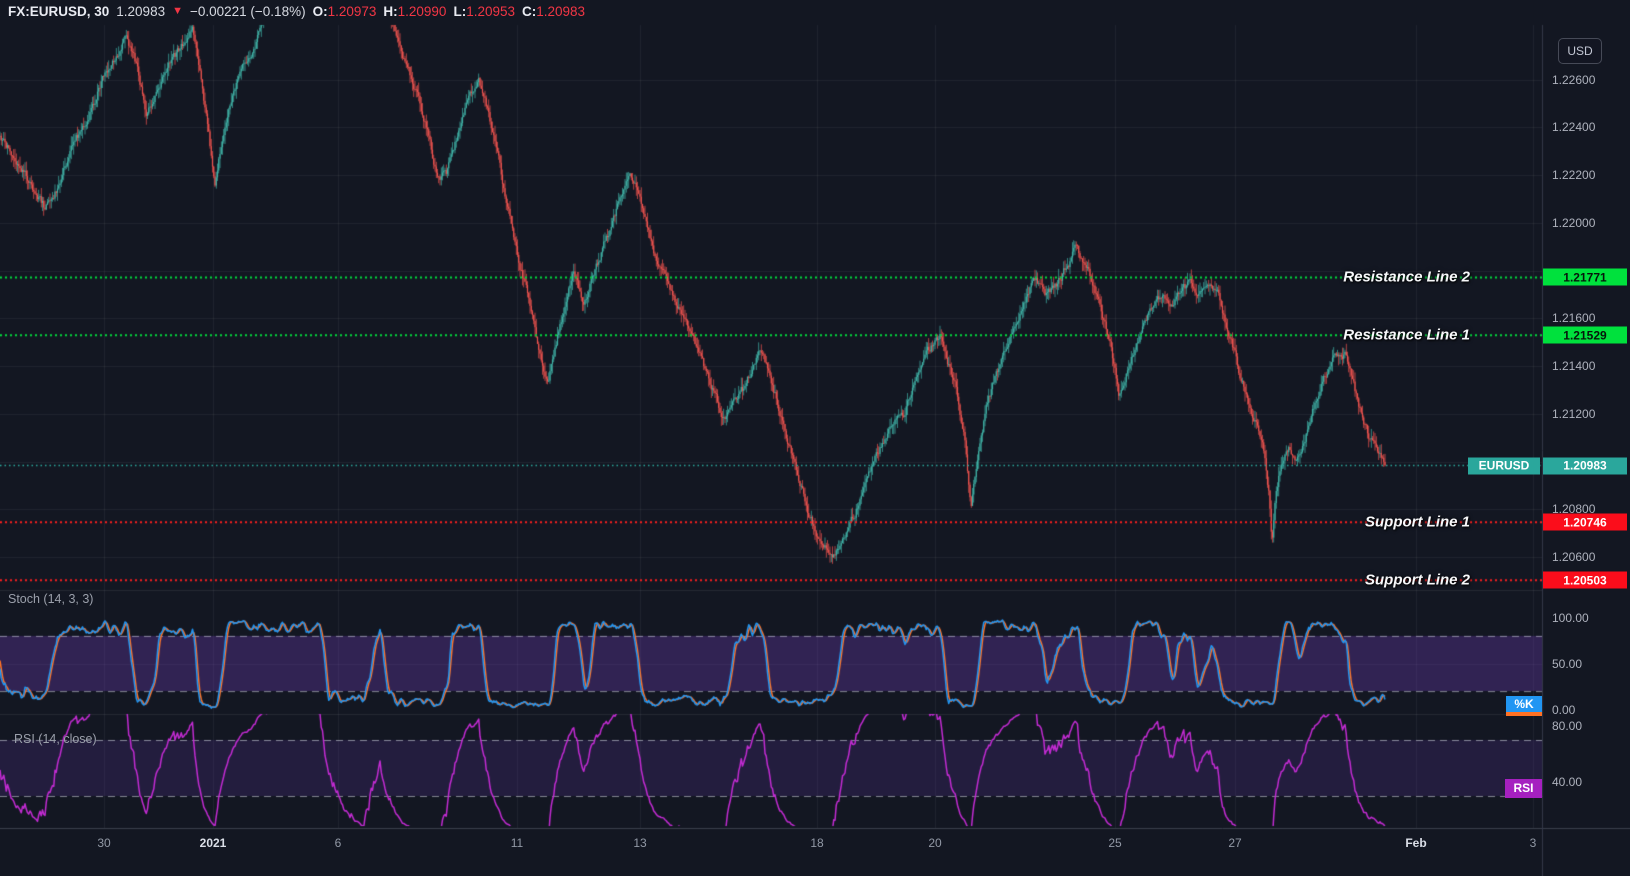 This screenshot has width=1630, height=876. What do you see at coordinates (104, 843) in the screenshot?
I see `time-label: 30` at bounding box center [104, 843].